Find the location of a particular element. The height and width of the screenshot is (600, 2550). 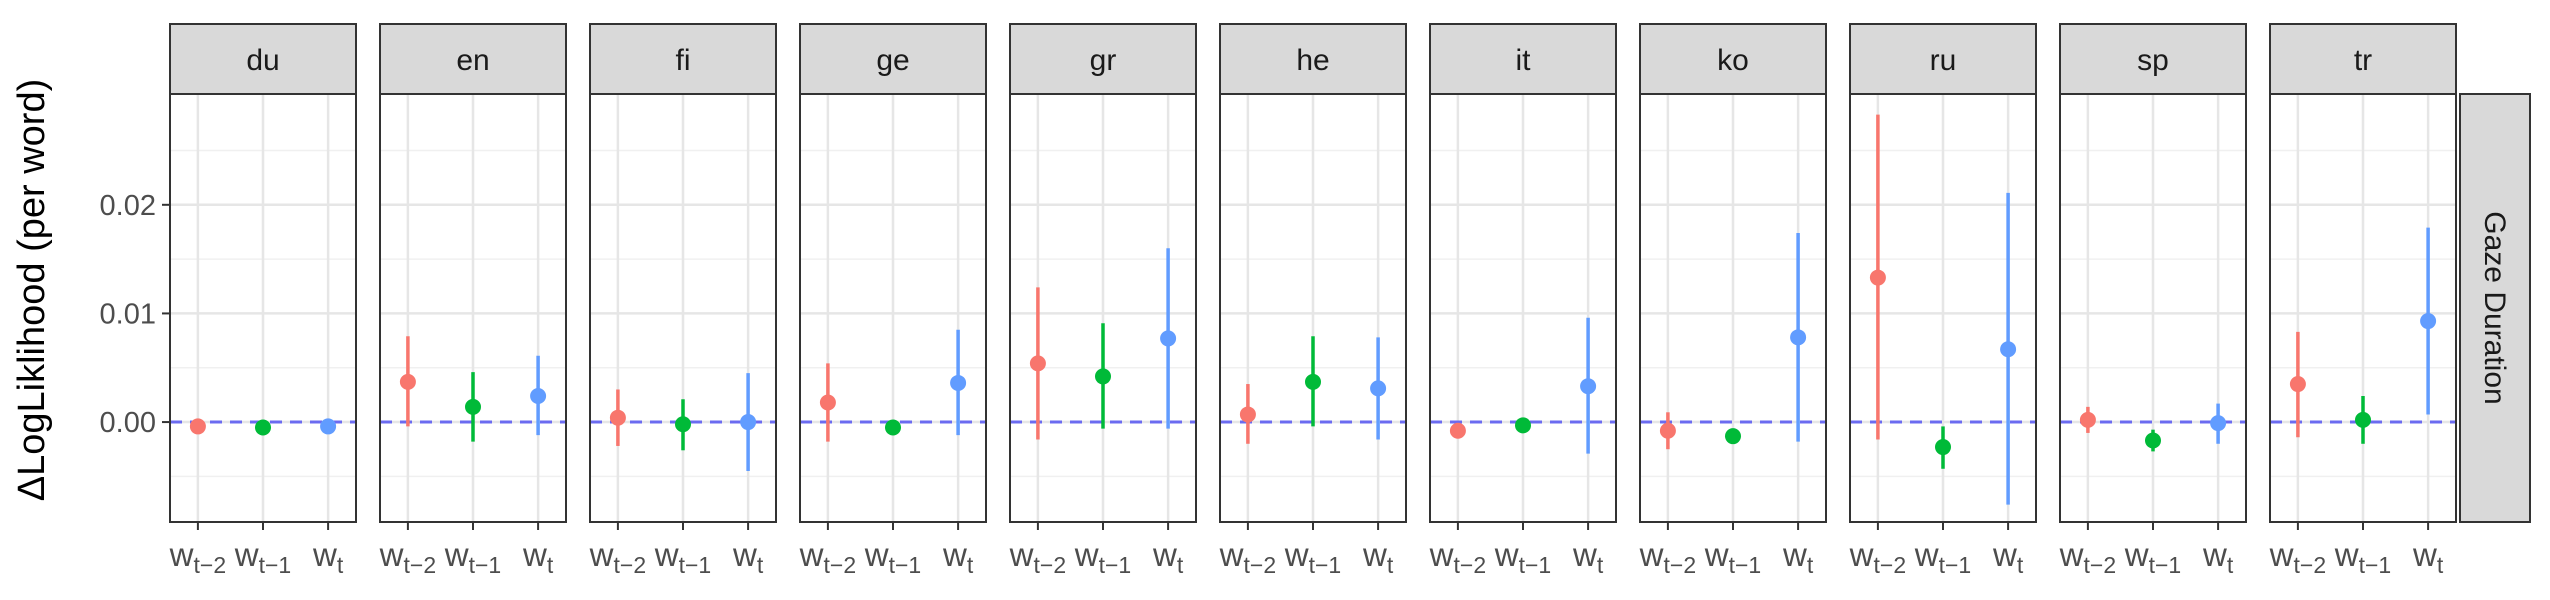

facet-strip-label: tr is located at coordinates (2363, 60).